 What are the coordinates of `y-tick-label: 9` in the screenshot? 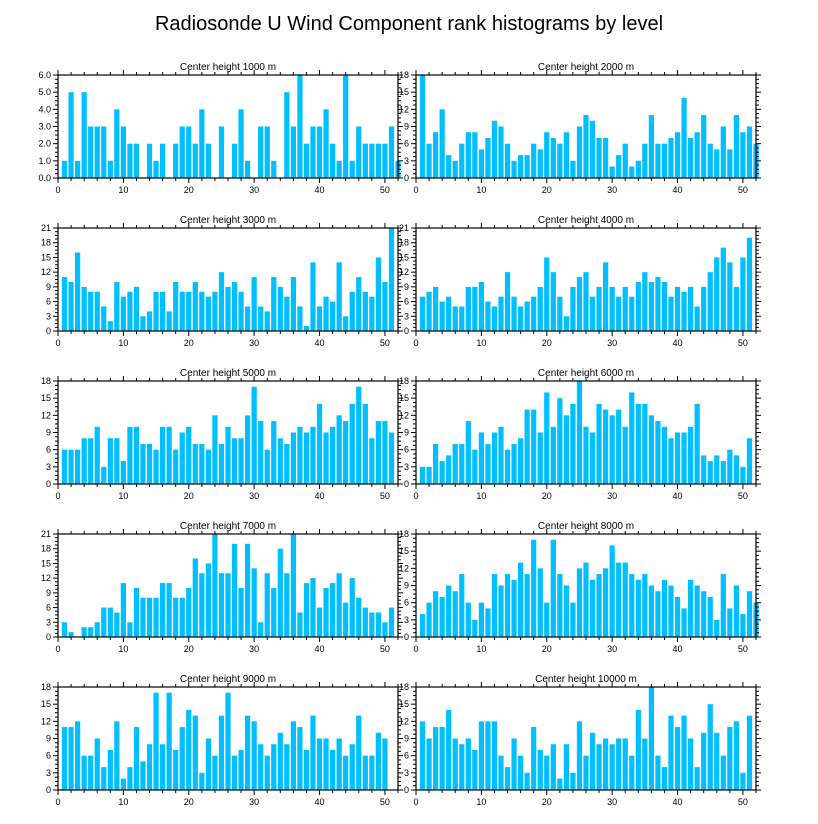 It's located at (406, 127).